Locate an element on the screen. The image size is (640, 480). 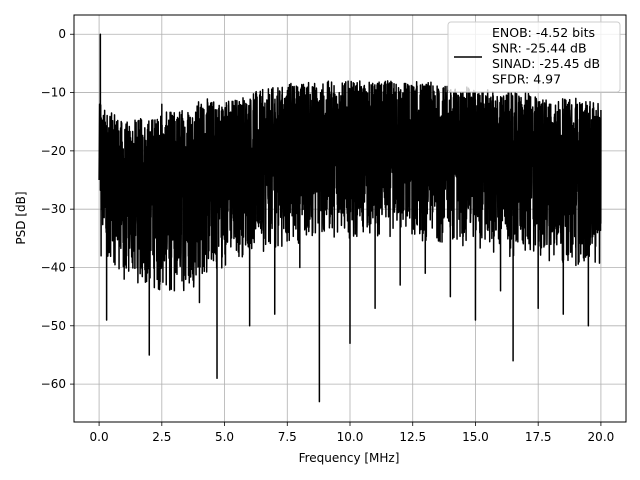
y-axis-label: PSD [dB] is located at coordinates (21, 217).